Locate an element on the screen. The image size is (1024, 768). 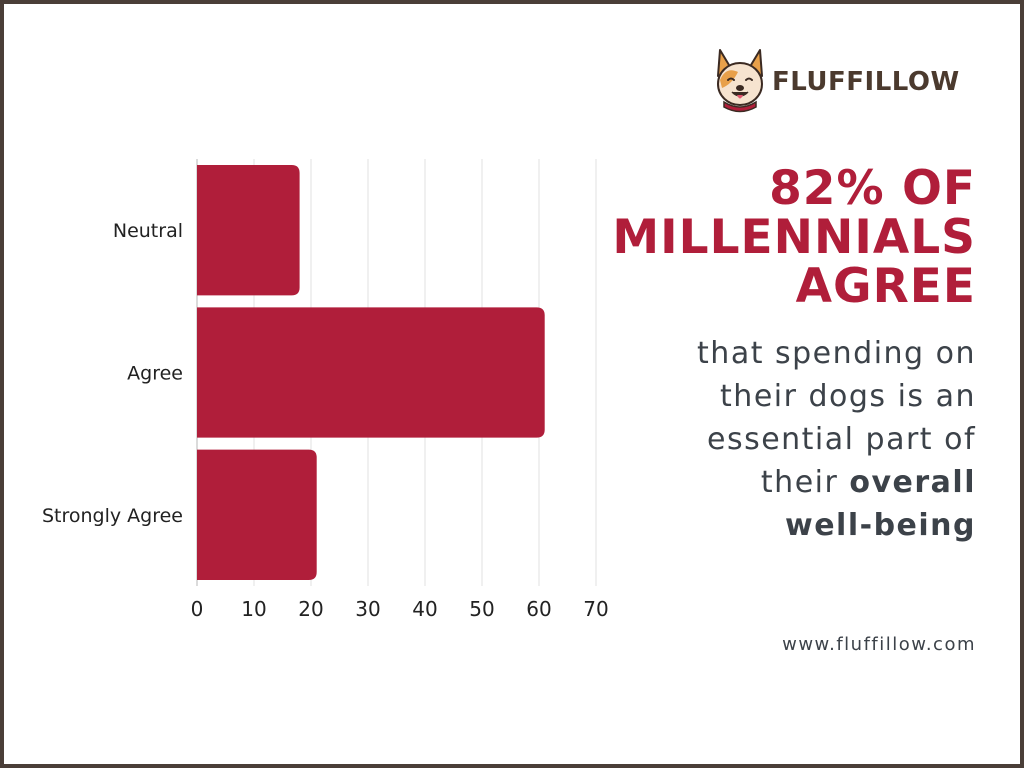
x-tick-label: 20 is located at coordinates (310, 609).